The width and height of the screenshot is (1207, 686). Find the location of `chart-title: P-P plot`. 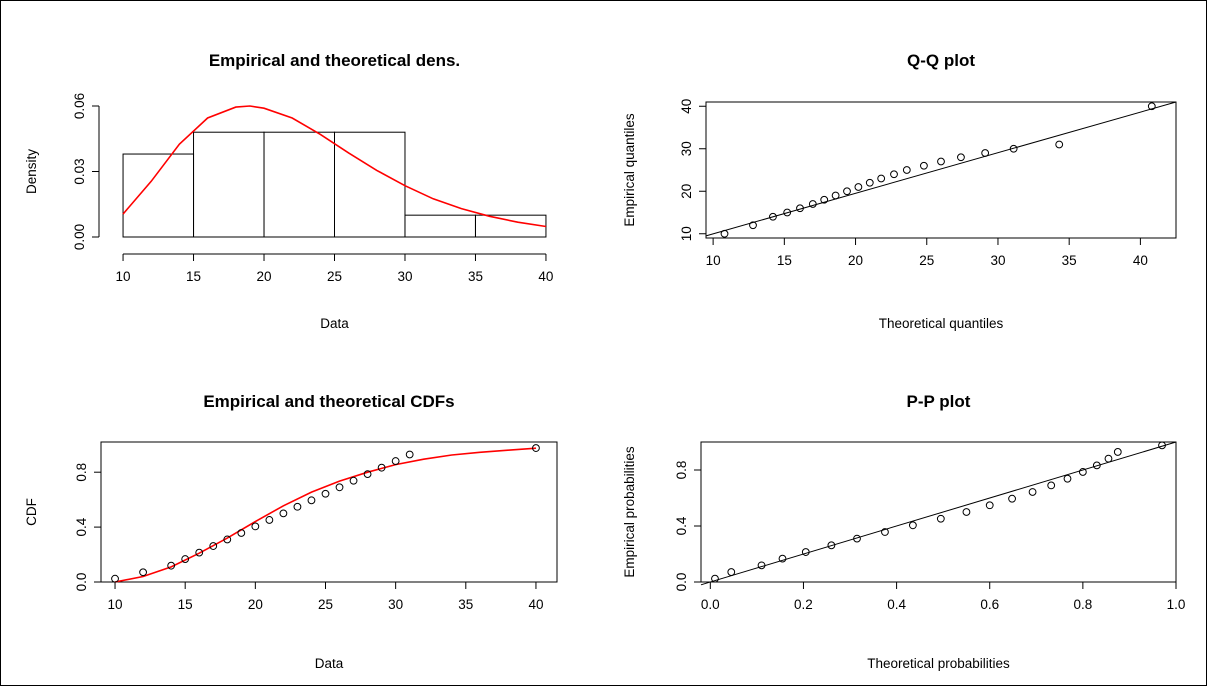

chart-title: P-P plot is located at coordinates (939, 401).